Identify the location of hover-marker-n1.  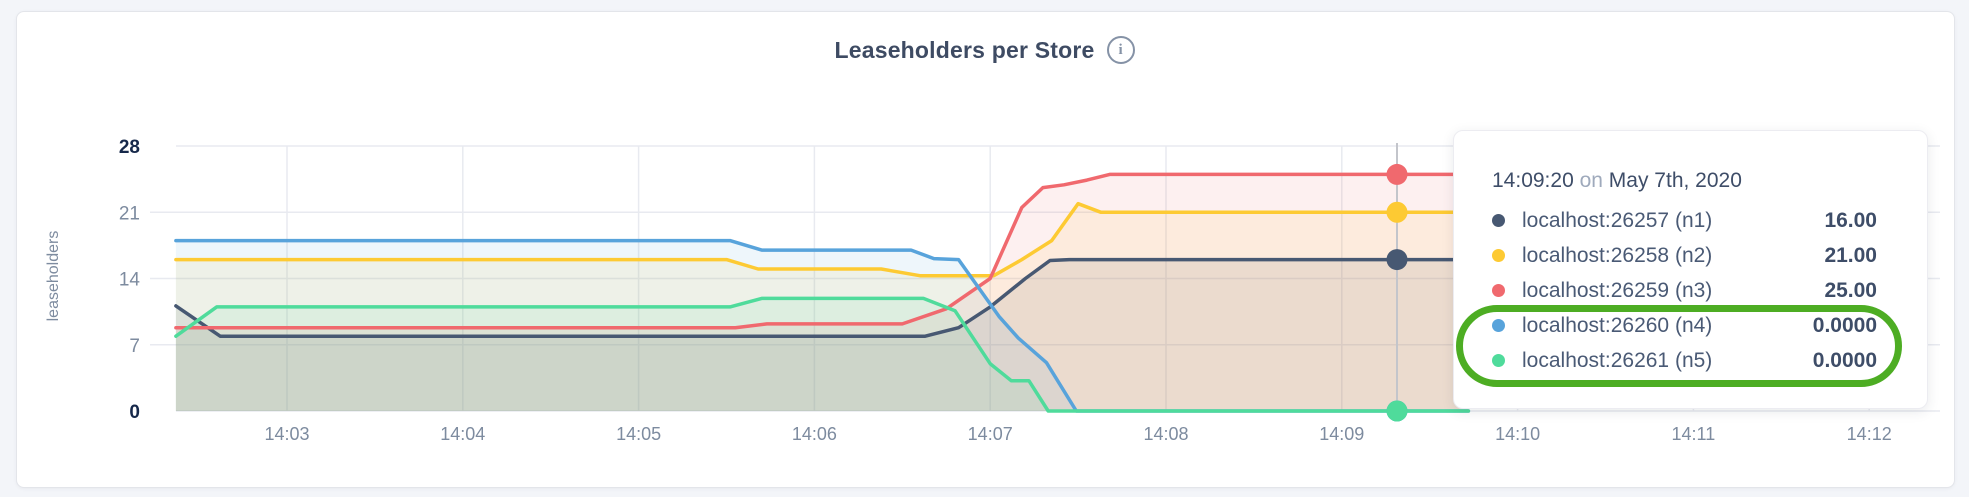
(1397, 260).